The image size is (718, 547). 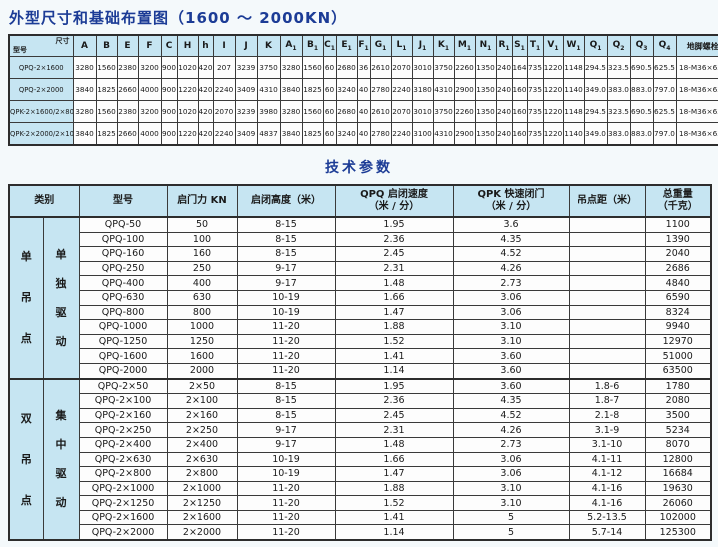 What do you see at coordinates (329, 45) in the screenshot?
I see `column-header: C1` at bounding box center [329, 45].